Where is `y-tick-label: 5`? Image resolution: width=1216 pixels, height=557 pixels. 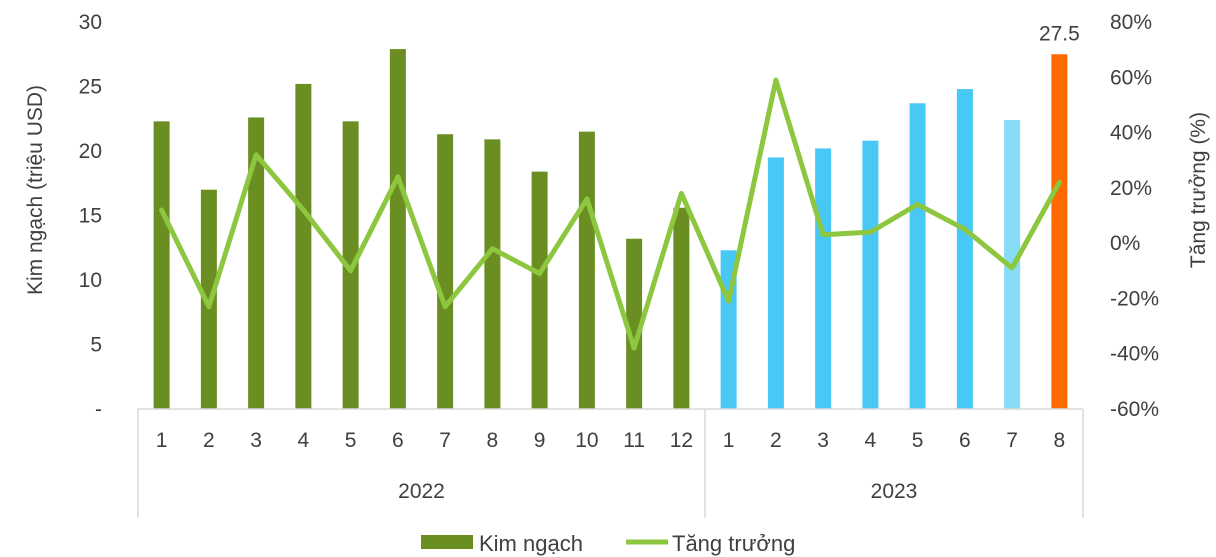
y-tick-label: 5 is located at coordinates (96, 345).